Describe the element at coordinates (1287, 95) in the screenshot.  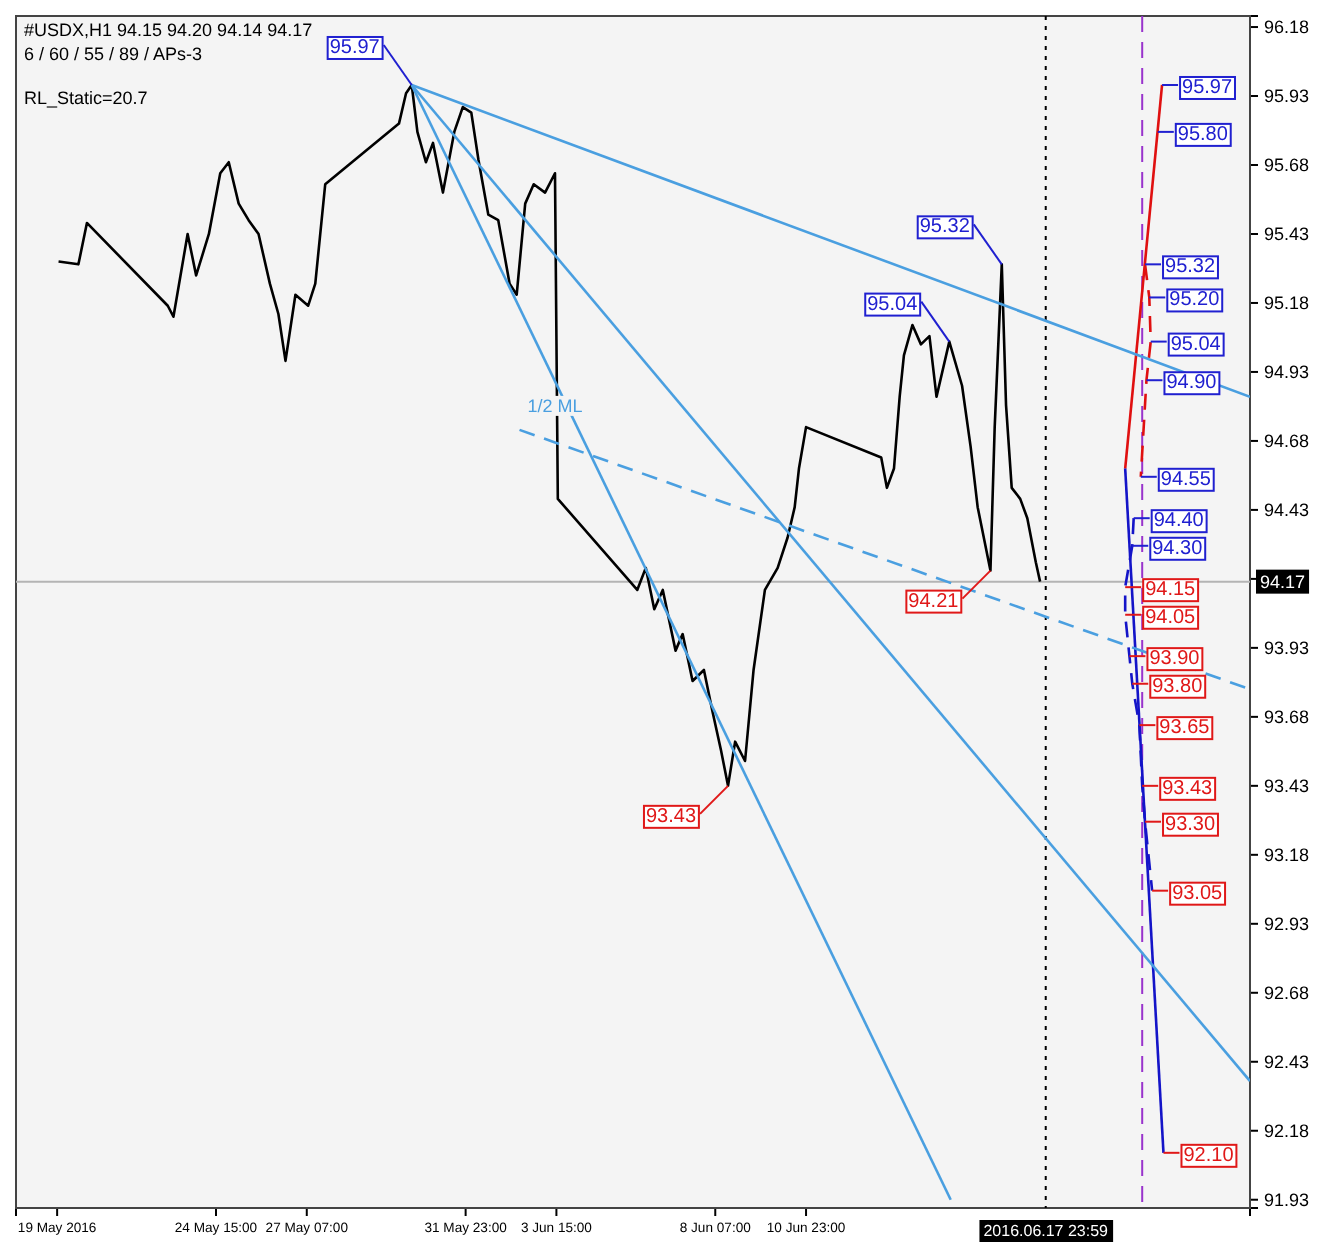
I see `y-tick-label: 95.93` at that location.